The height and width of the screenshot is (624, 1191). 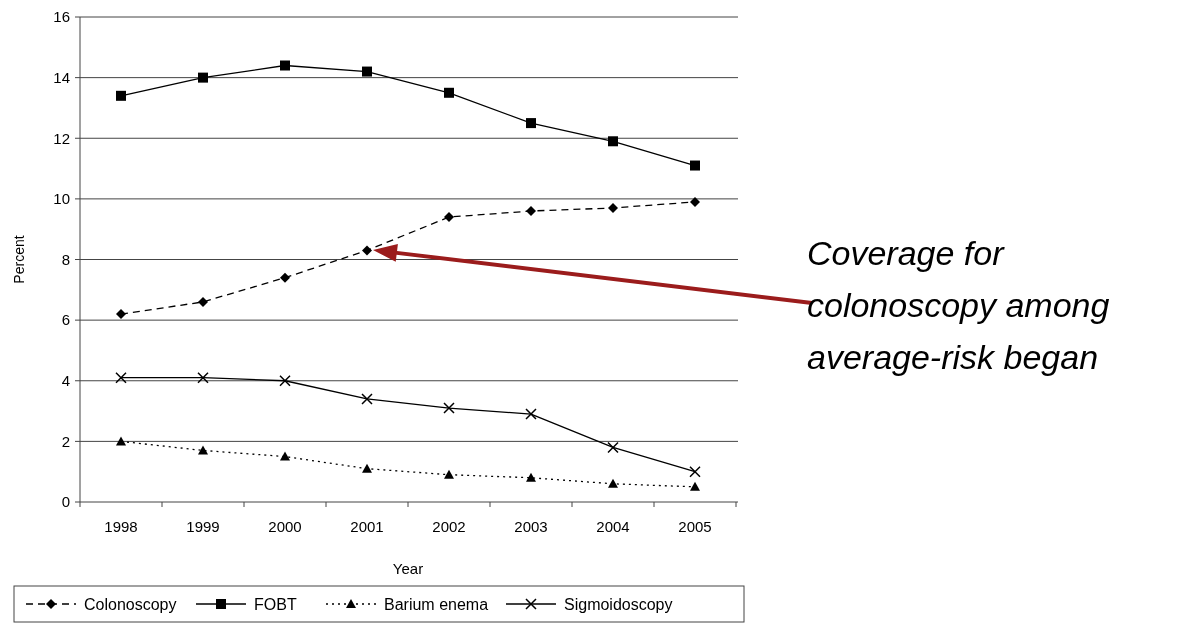 I want to click on y-tick-label: 6, so click(x=65, y=320).